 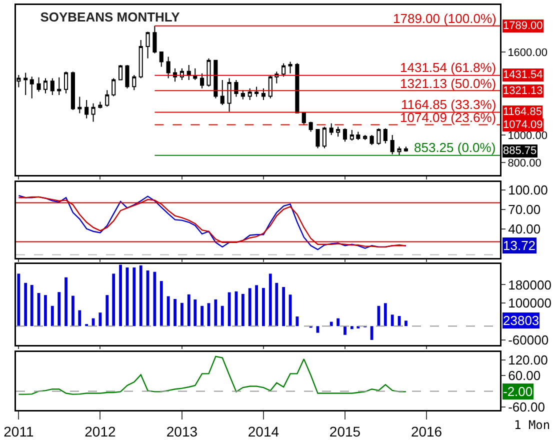 What do you see at coordinates (345, 431) in the screenshot?
I see `x-tick-label: 2015` at bounding box center [345, 431].